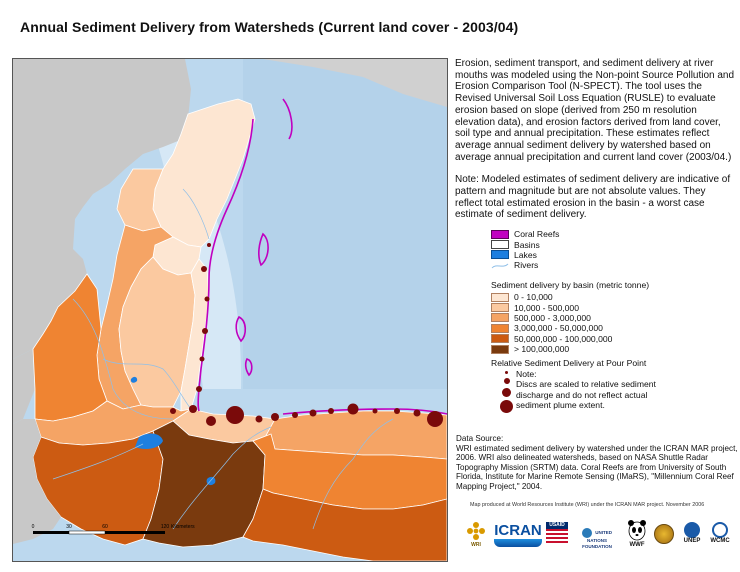  Describe the element at coordinates (569, 363) in the screenshot. I see `pour-point-legend-title: Relative Sediment Delivery at Pour Point` at that location.